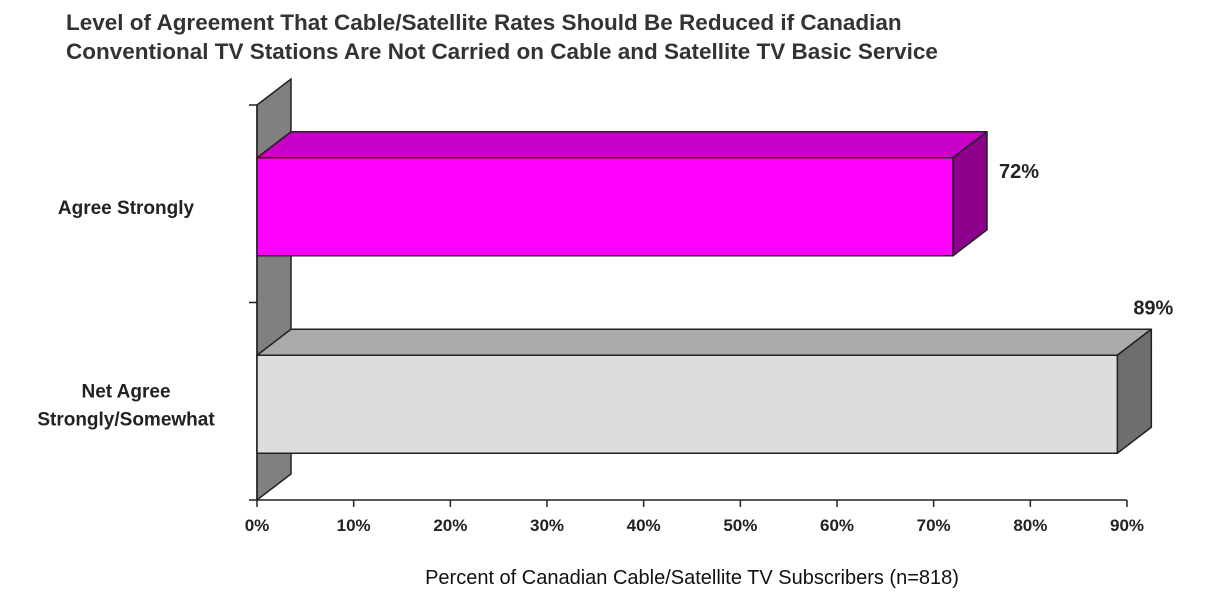 The image size is (1218, 607). What do you see at coordinates (837, 525) in the screenshot?
I see `x-tick-label: 60%` at bounding box center [837, 525].